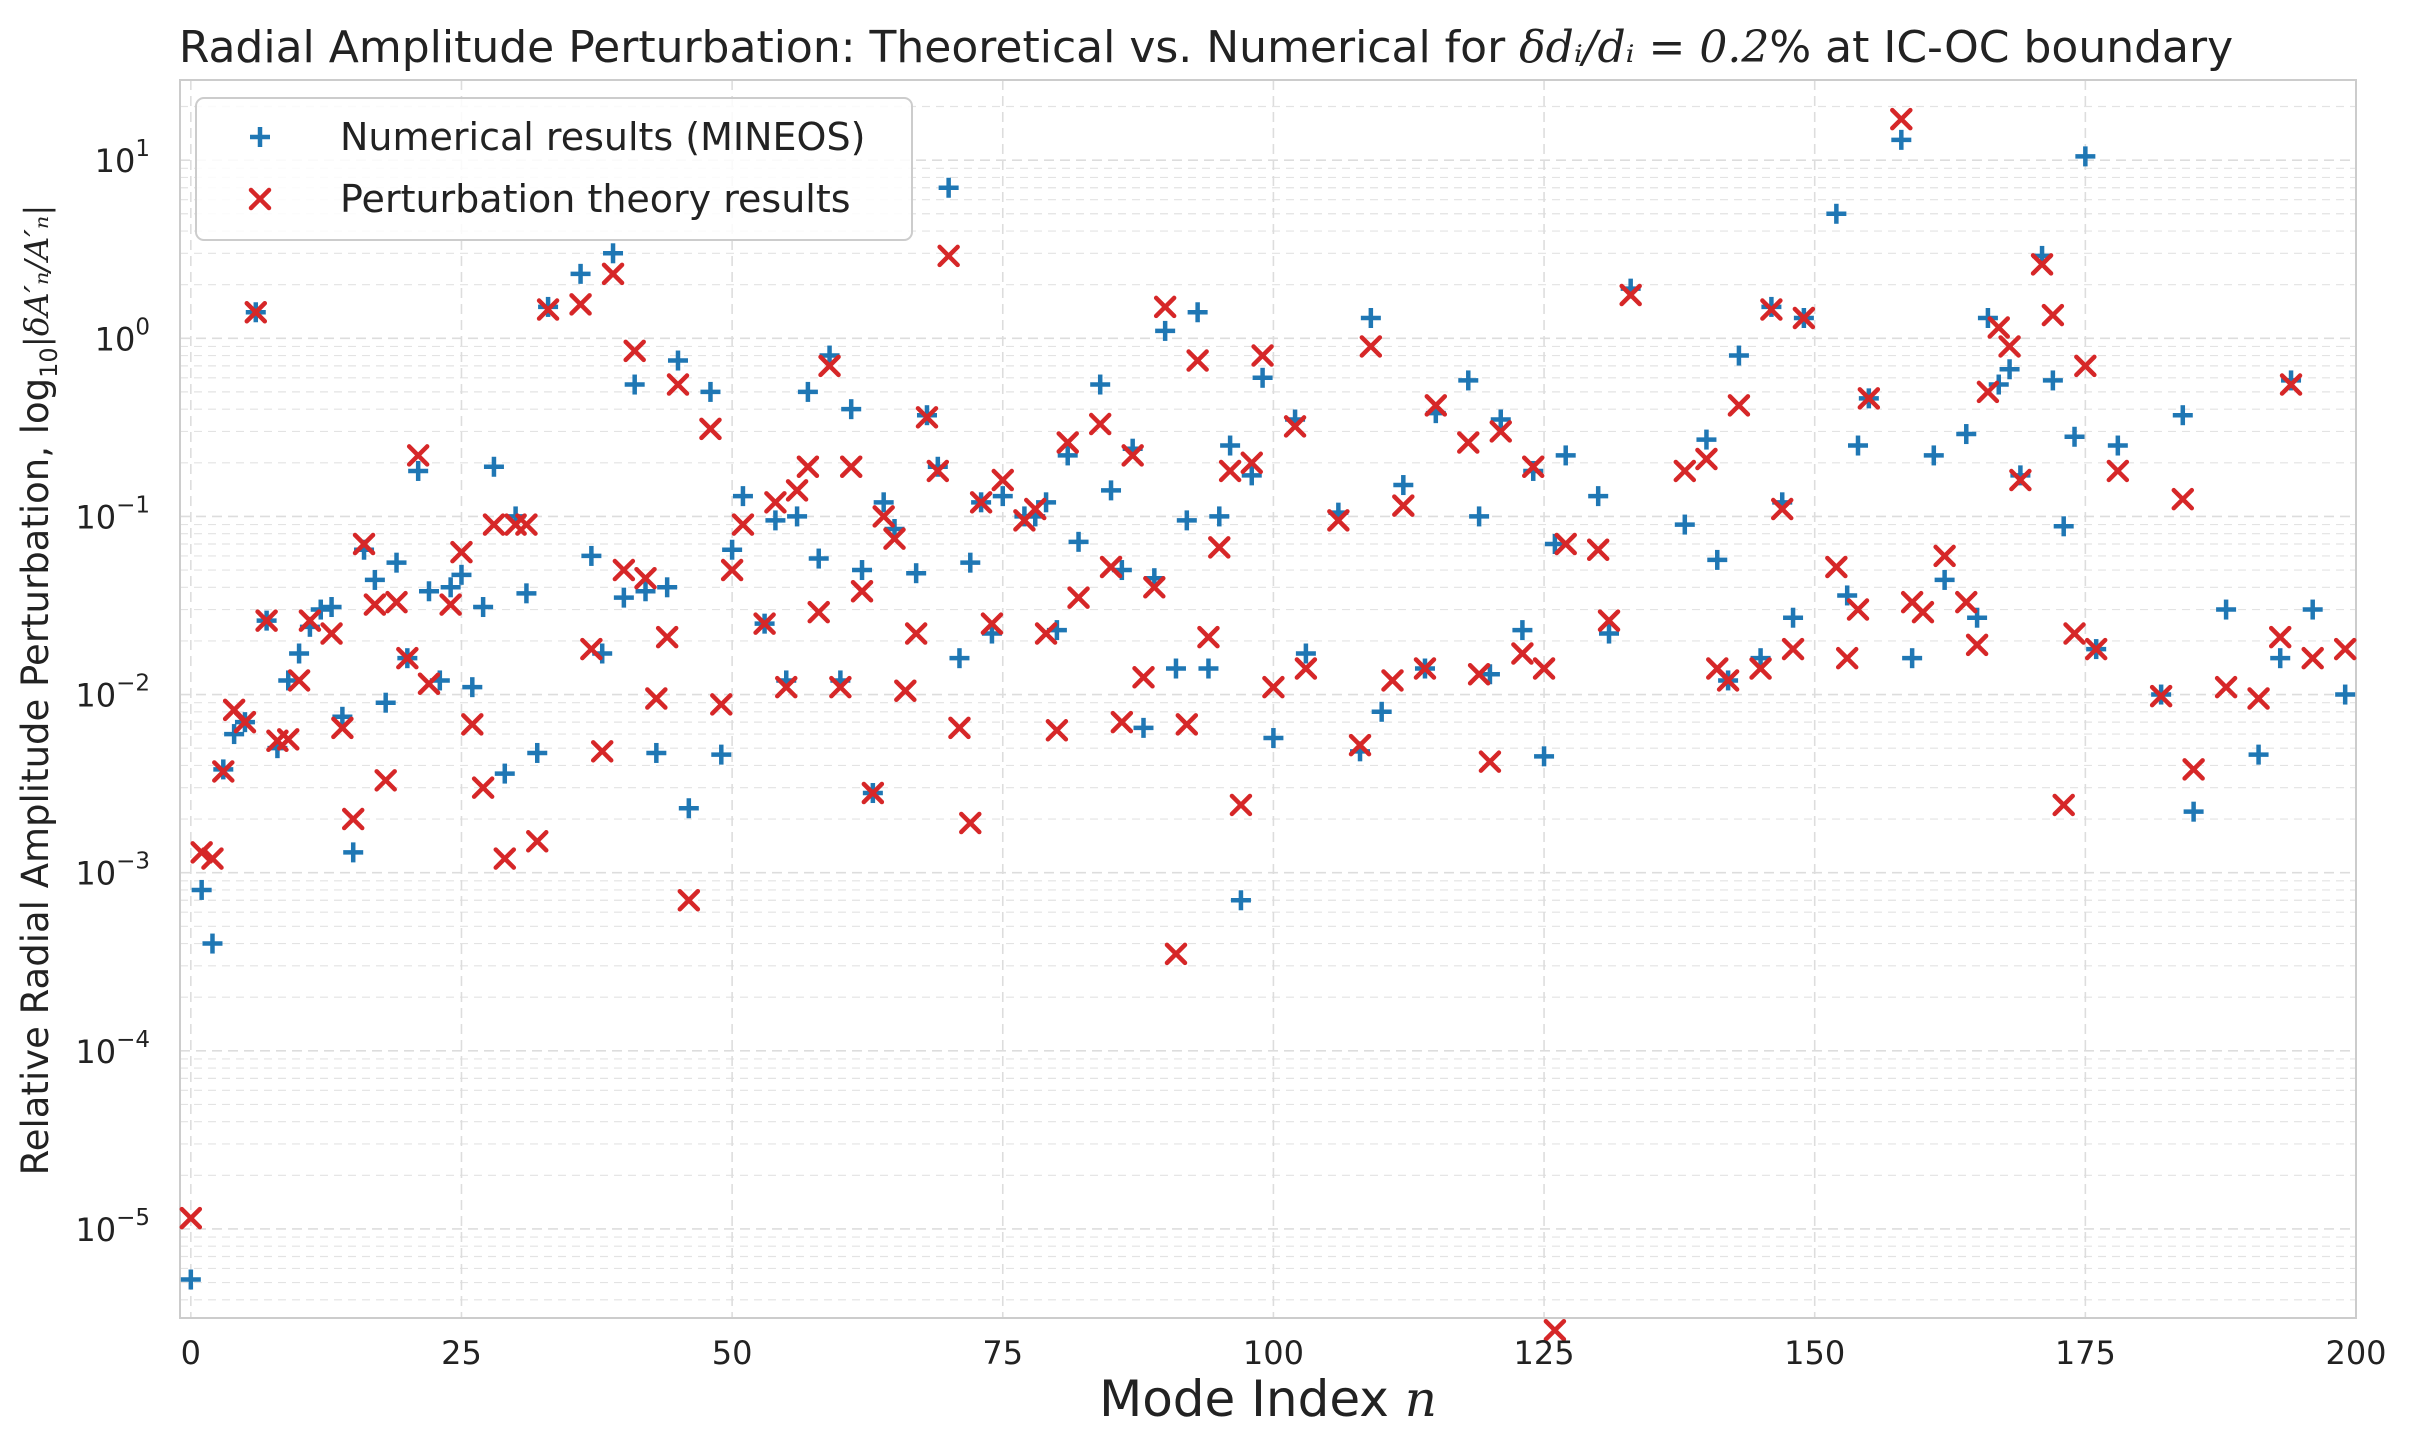 The width and height of the screenshot is (2412, 1442). Describe the element at coordinates (554, 169) in the screenshot. I see `legend-box` at that location.